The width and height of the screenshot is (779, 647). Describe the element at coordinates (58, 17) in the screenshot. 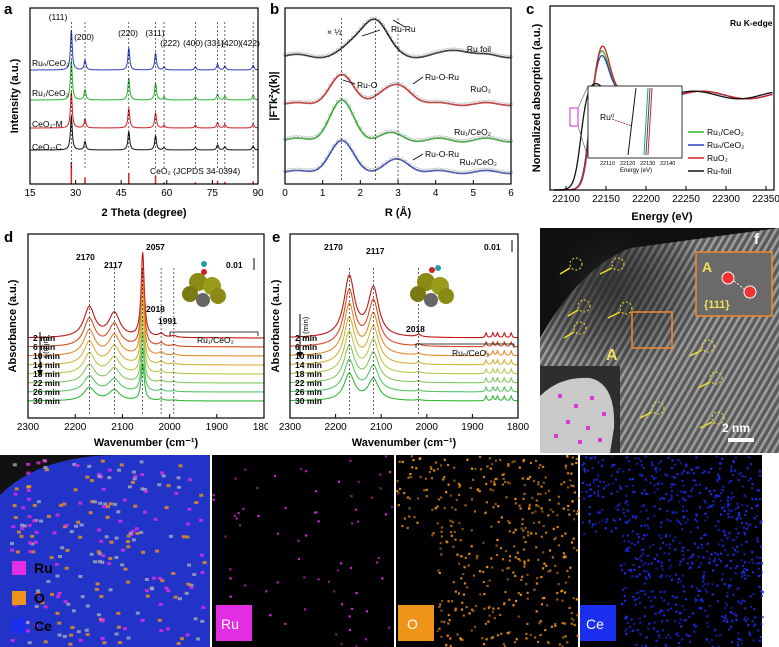

I see `peak-label: (111)` at that location.